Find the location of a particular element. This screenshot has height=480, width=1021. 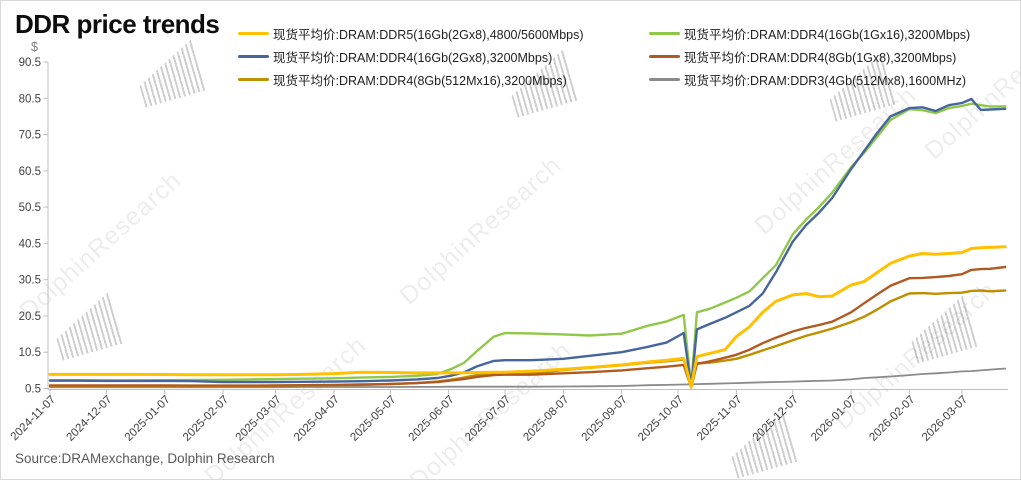

legend-label: 现货平均价:DRAM:DDR4(8Gb(512Mx16),3200Mbps) is located at coordinates (420, 80).